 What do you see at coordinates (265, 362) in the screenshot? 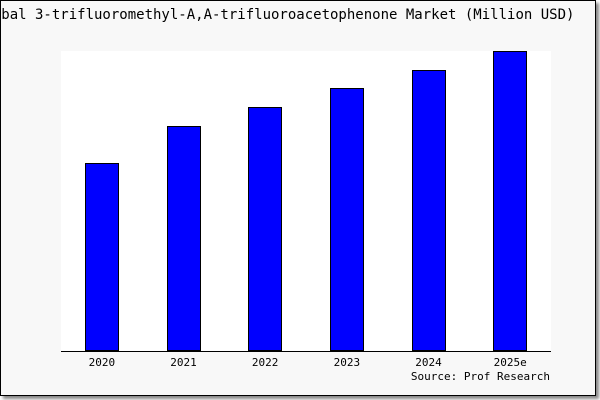
I see `x-tick-label: 2022` at bounding box center [265, 362].